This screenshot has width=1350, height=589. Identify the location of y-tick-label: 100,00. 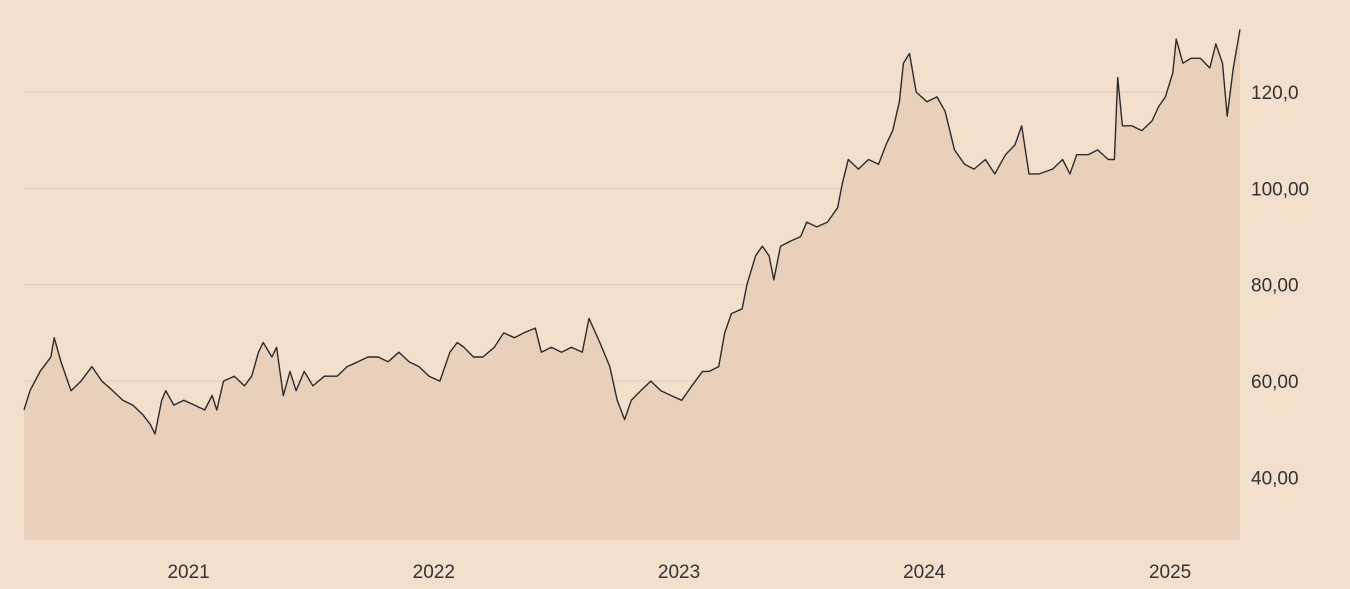
(1280, 189).